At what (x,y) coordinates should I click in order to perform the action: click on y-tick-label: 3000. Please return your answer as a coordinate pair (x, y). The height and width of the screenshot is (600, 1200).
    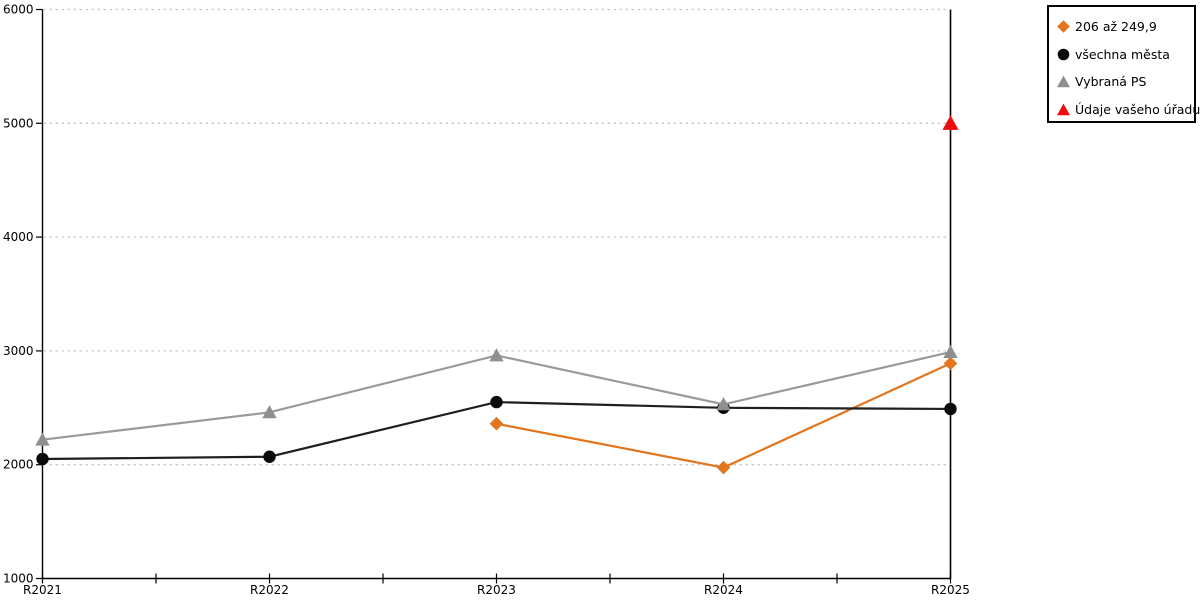
    Looking at the image, I should click on (18, 351).